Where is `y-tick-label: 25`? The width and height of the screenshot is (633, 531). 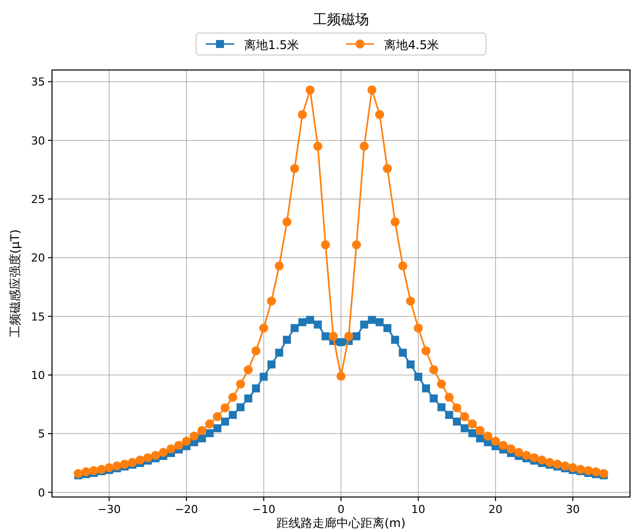 y-tick-label: 25 is located at coordinates (38, 199).